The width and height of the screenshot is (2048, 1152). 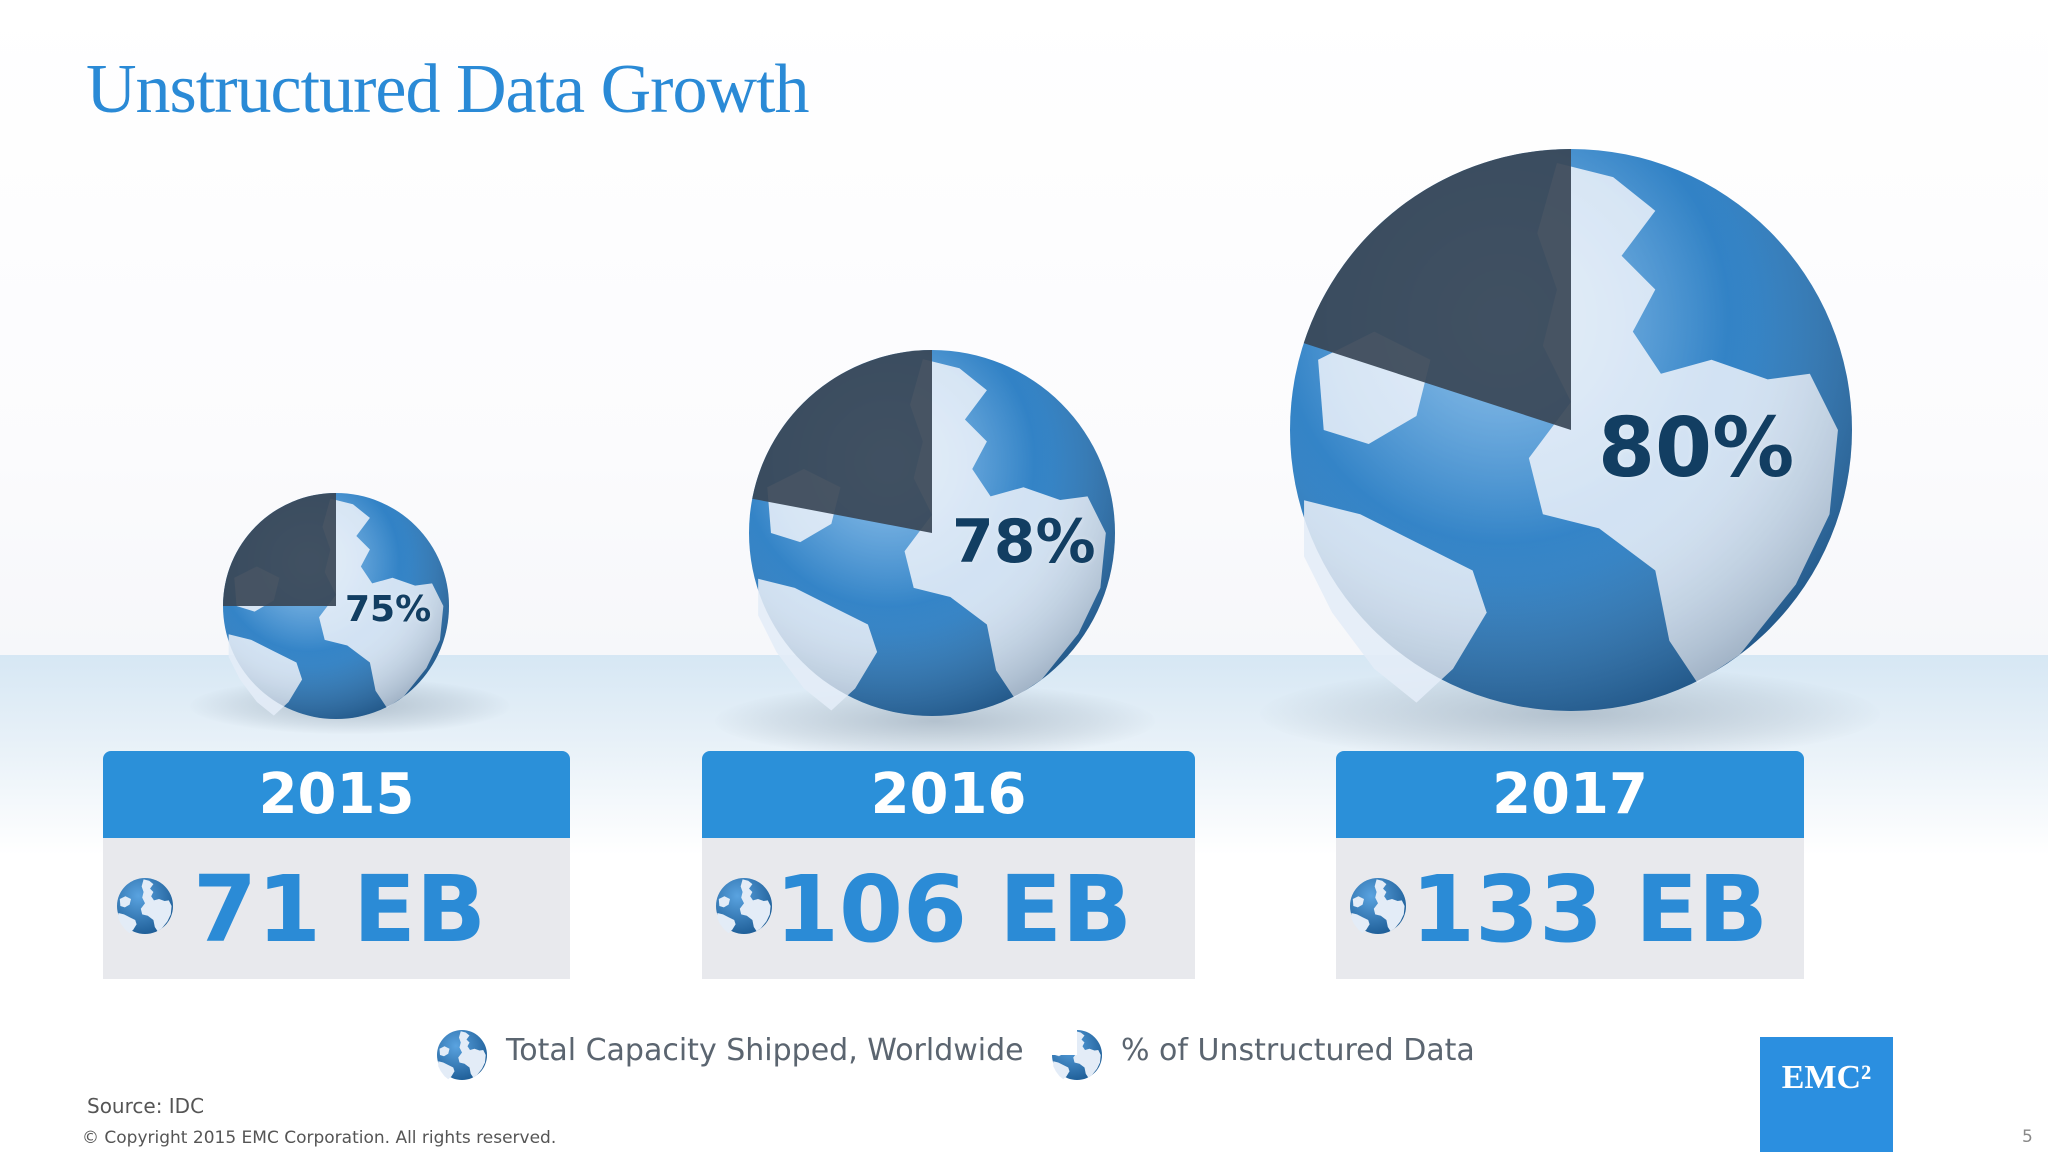 What do you see at coordinates (954, 909) in the screenshot?
I see `capacity-value-2016: 106 EB` at bounding box center [954, 909].